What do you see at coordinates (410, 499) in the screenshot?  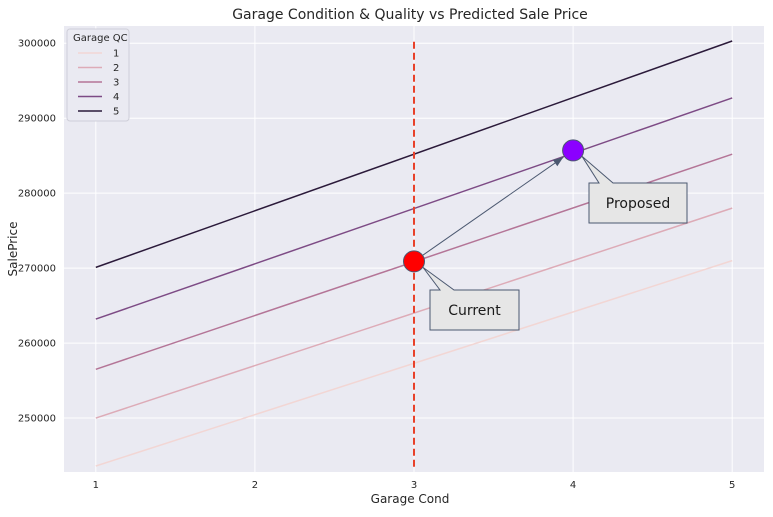 I see `x-axis-label: Garage Cond` at bounding box center [410, 499].